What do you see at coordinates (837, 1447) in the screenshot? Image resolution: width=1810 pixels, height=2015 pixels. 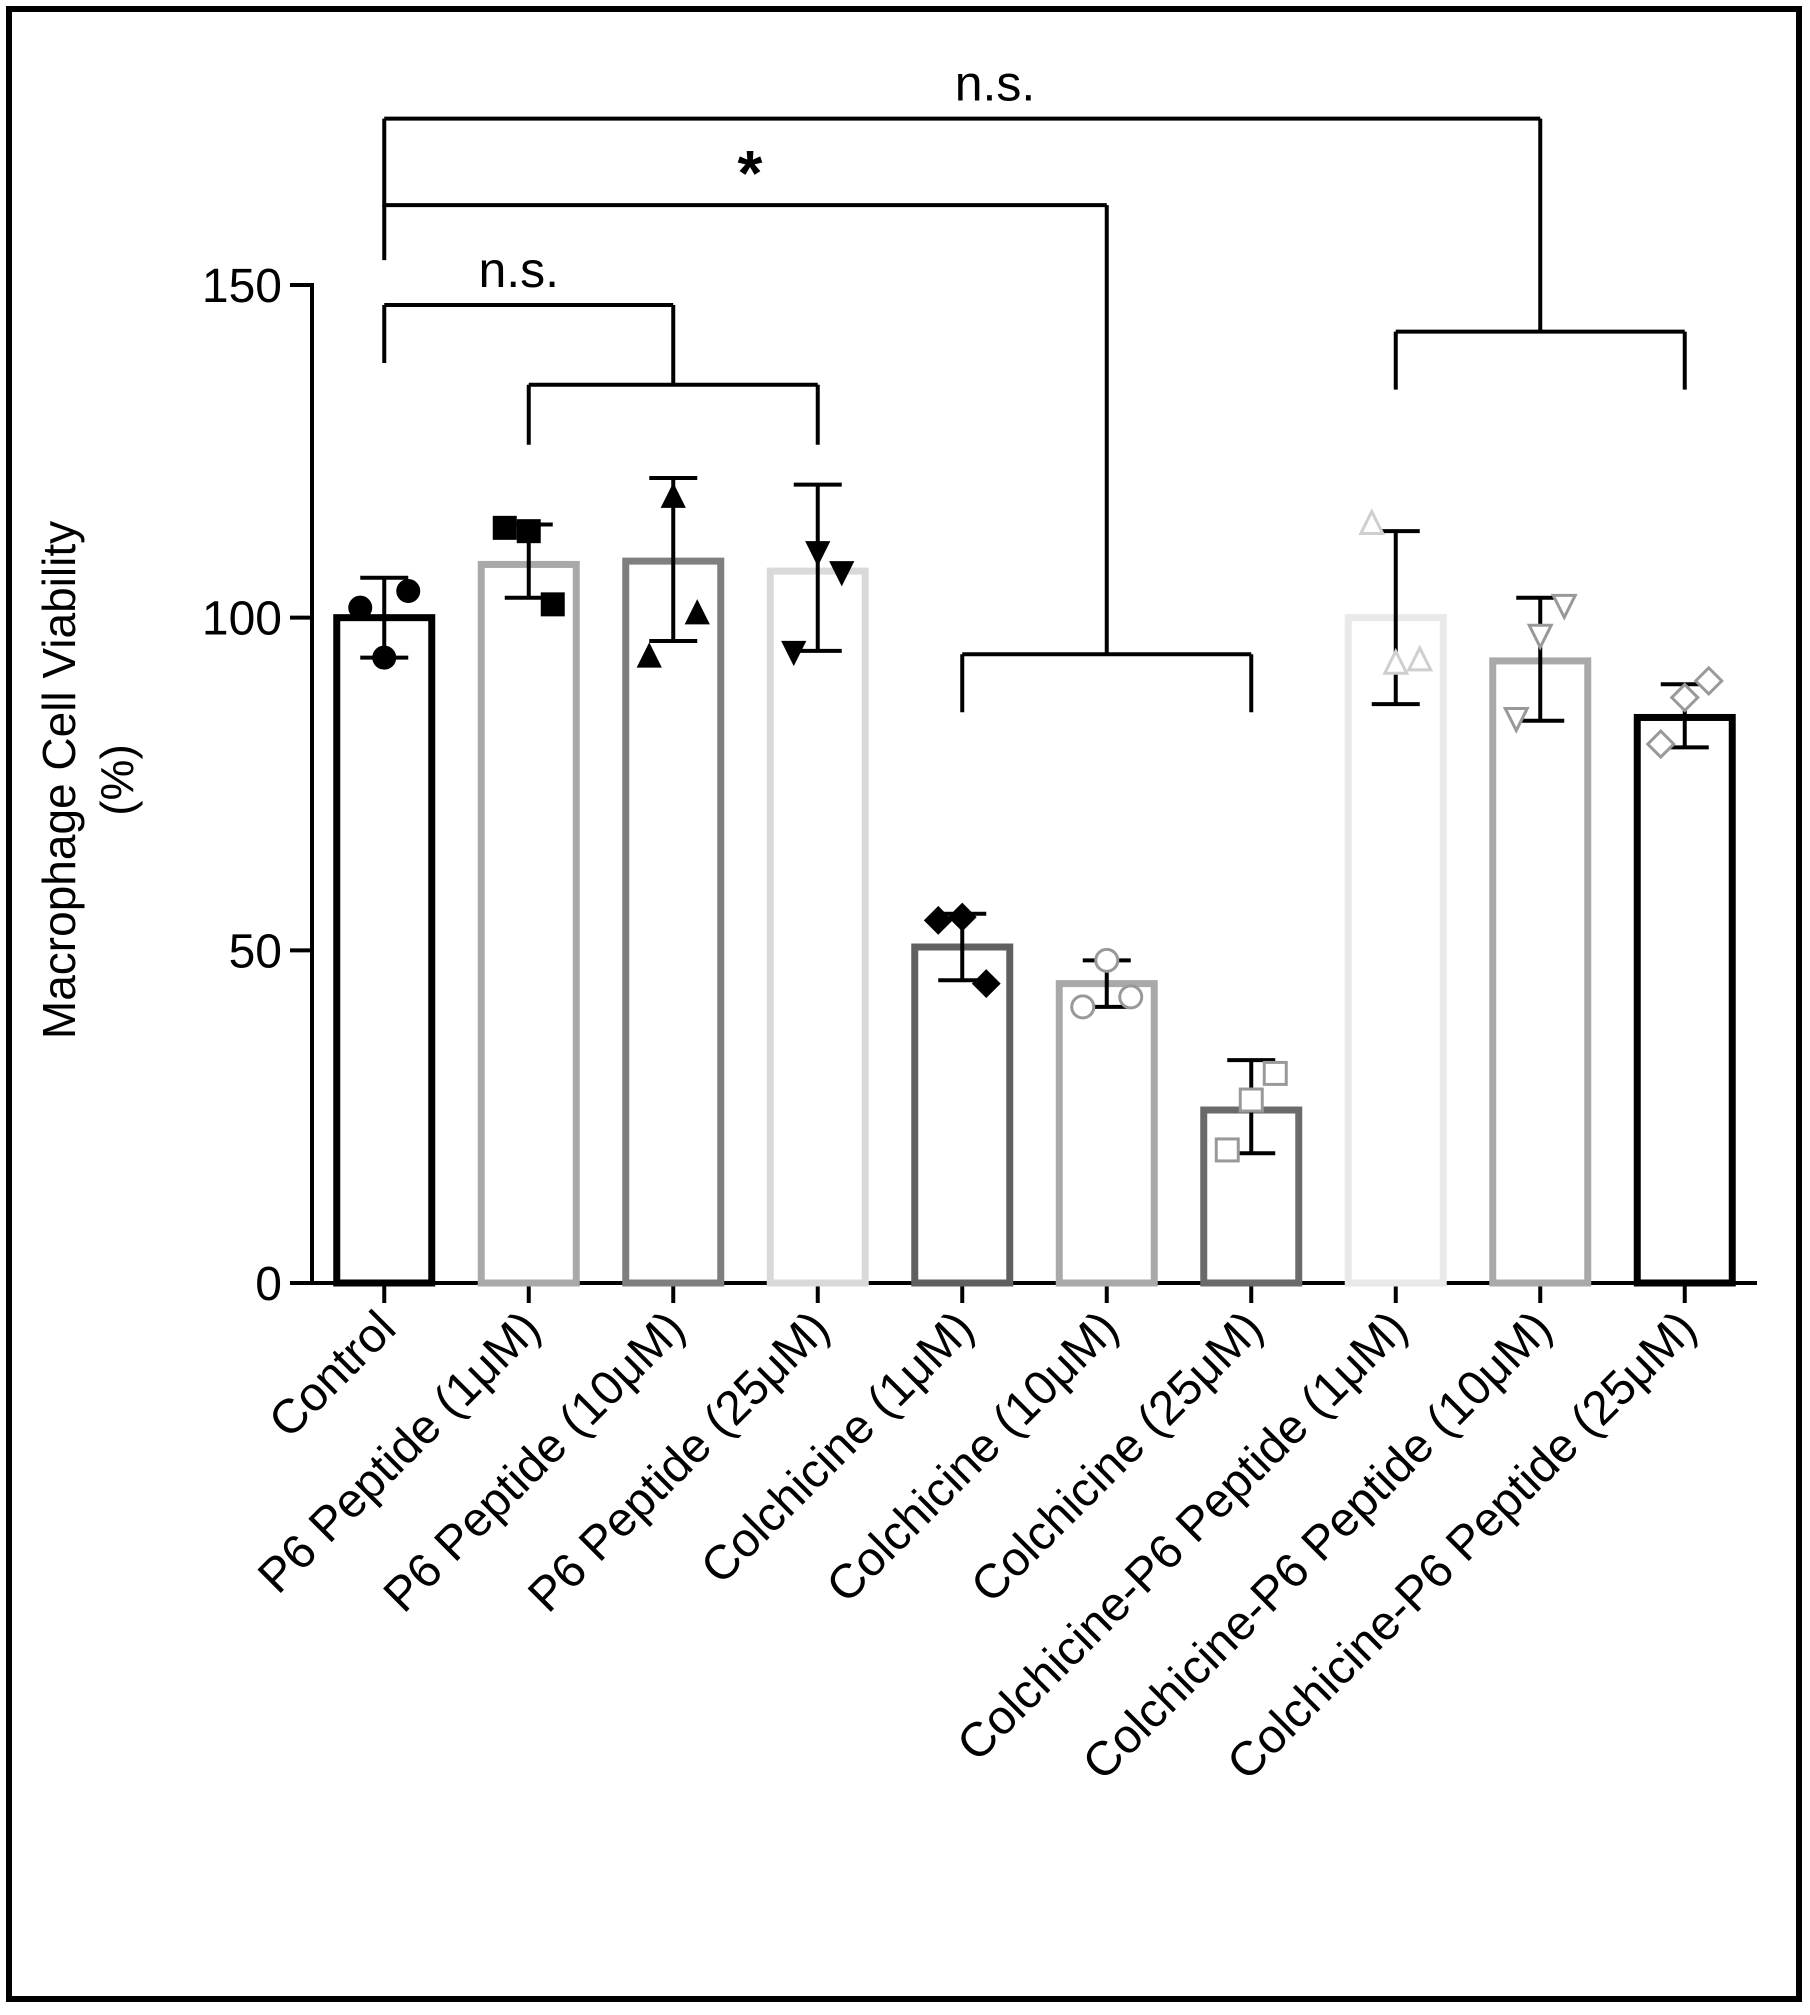 I see `x-tick-label-4: Colchicine (1μM)` at bounding box center [837, 1447].